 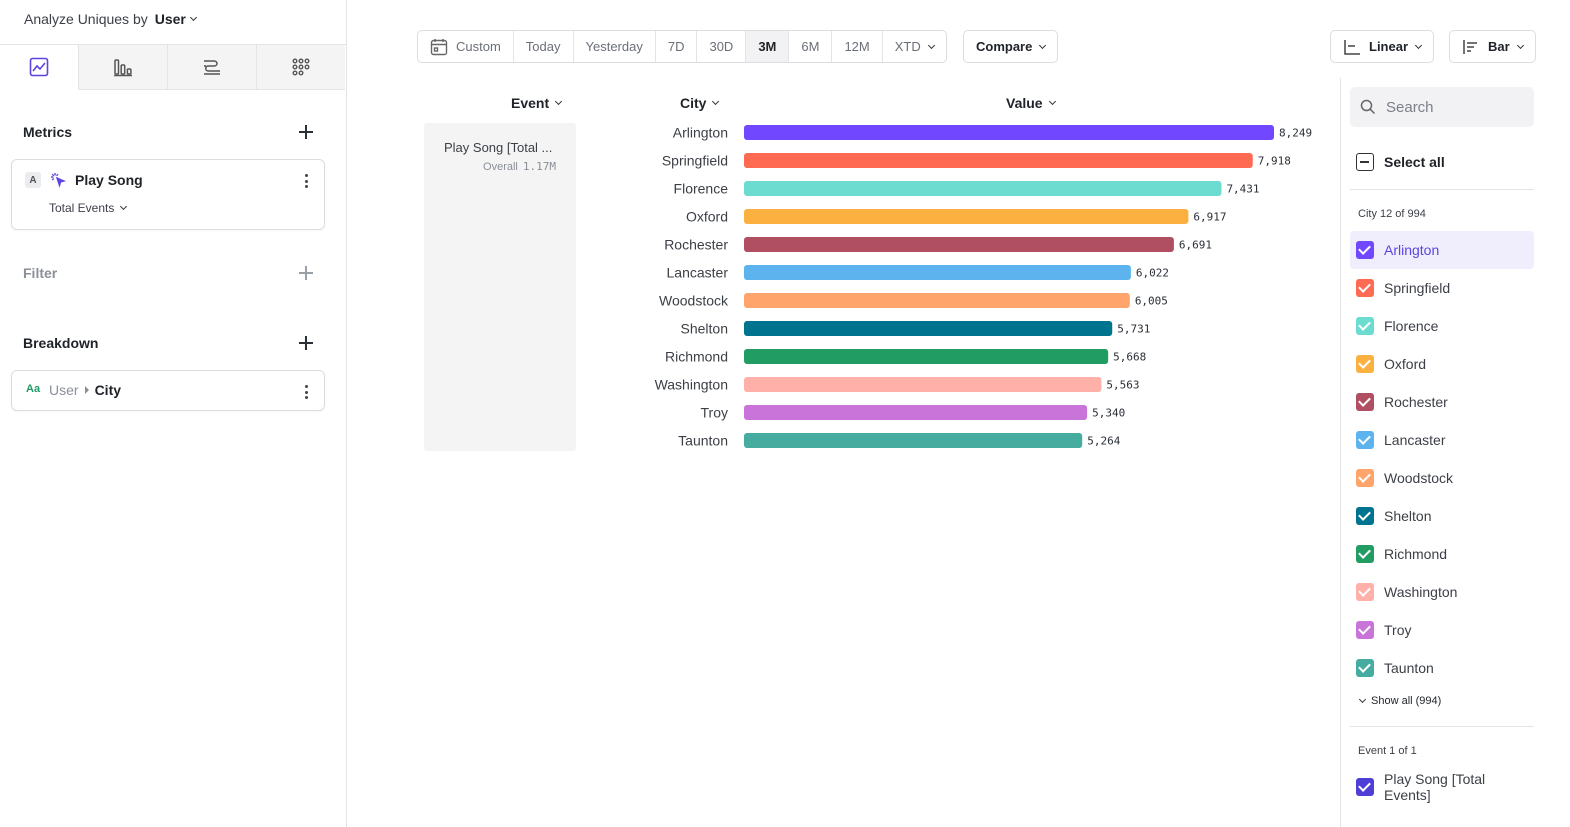 I want to click on date-range-30d: 30D, so click(x=720, y=46).